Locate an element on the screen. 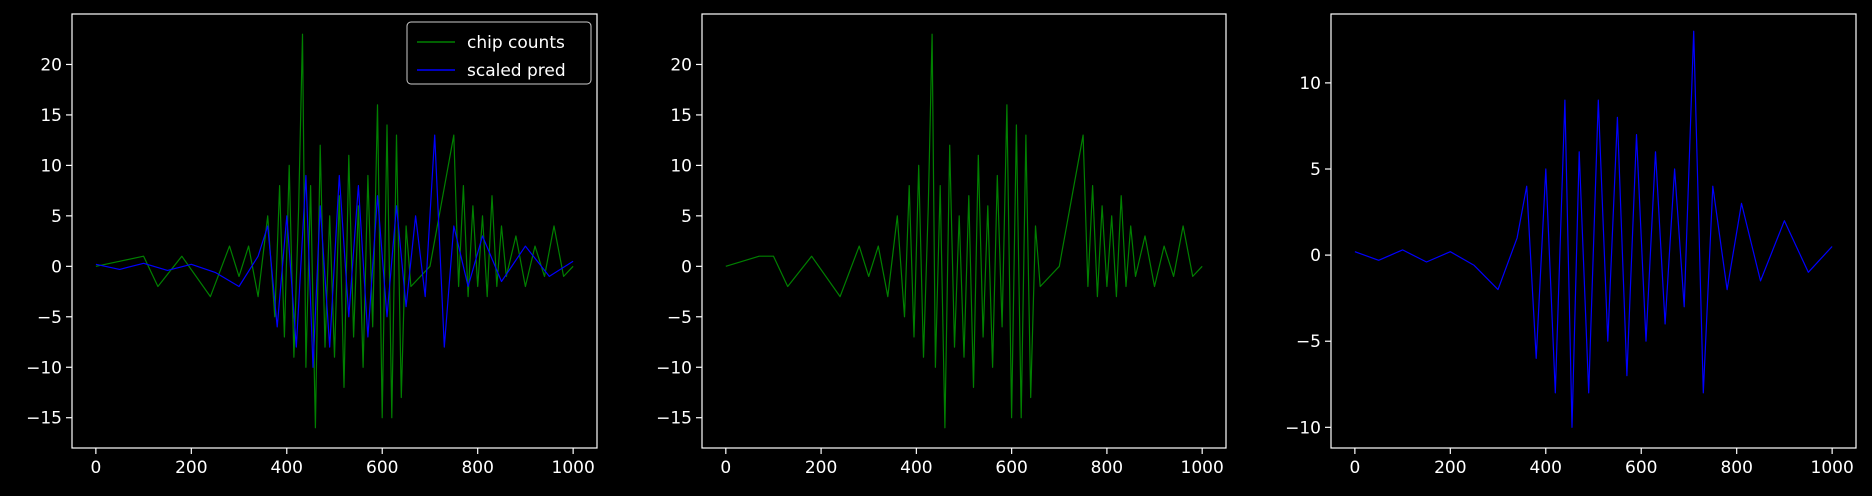 The width and height of the screenshot is (1872, 496). legend-label: scaled pred is located at coordinates (516, 71).